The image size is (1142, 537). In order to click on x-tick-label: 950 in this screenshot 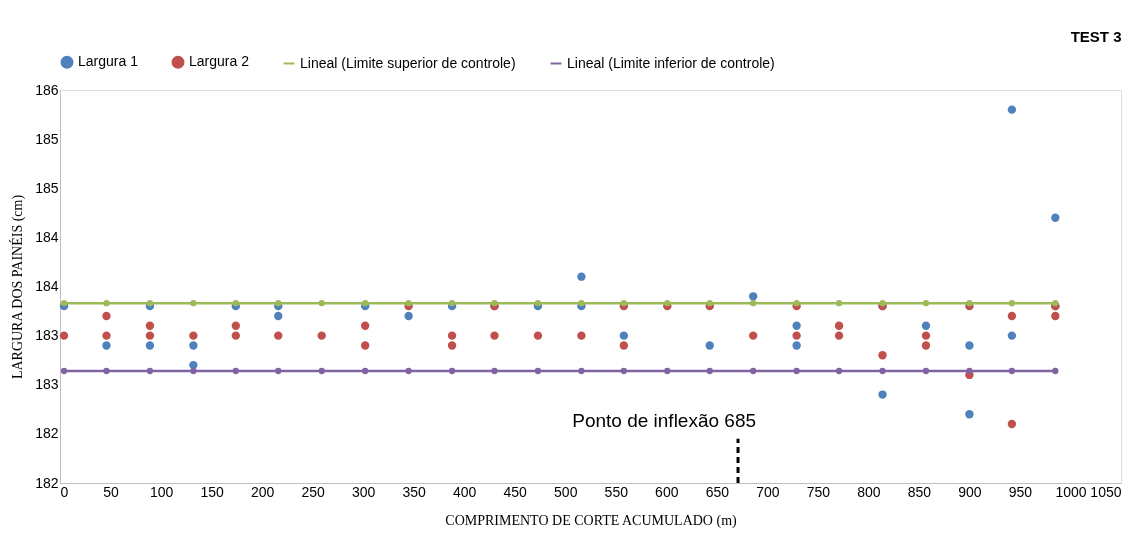, I will do `click(1020, 491)`.